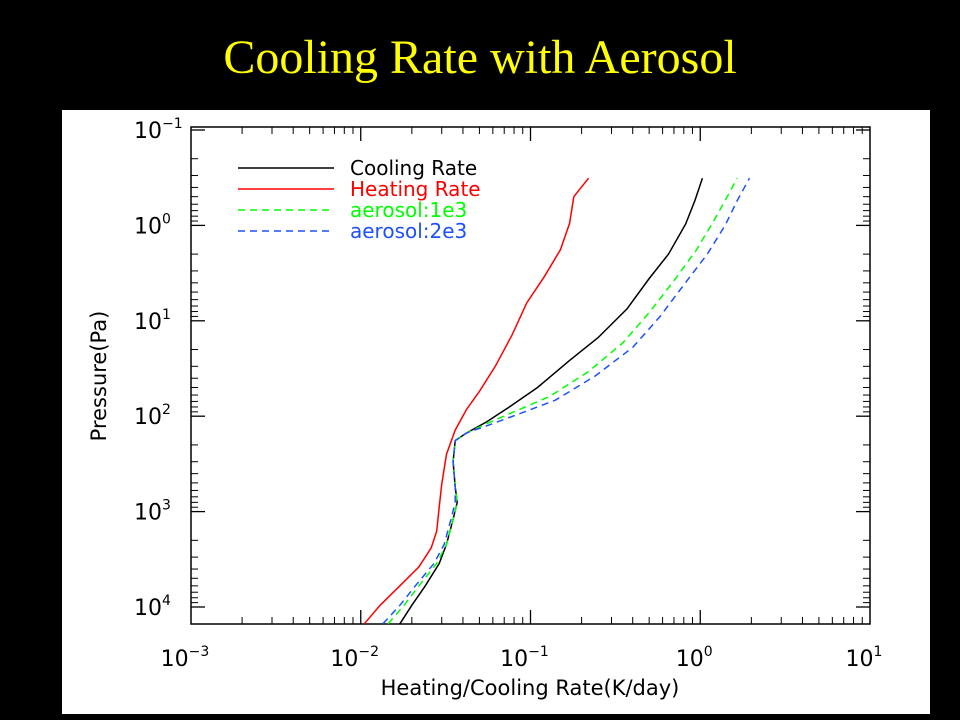  What do you see at coordinates (152, 321) in the screenshot?
I see `y-tick-label: 10¹` at bounding box center [152, 321].